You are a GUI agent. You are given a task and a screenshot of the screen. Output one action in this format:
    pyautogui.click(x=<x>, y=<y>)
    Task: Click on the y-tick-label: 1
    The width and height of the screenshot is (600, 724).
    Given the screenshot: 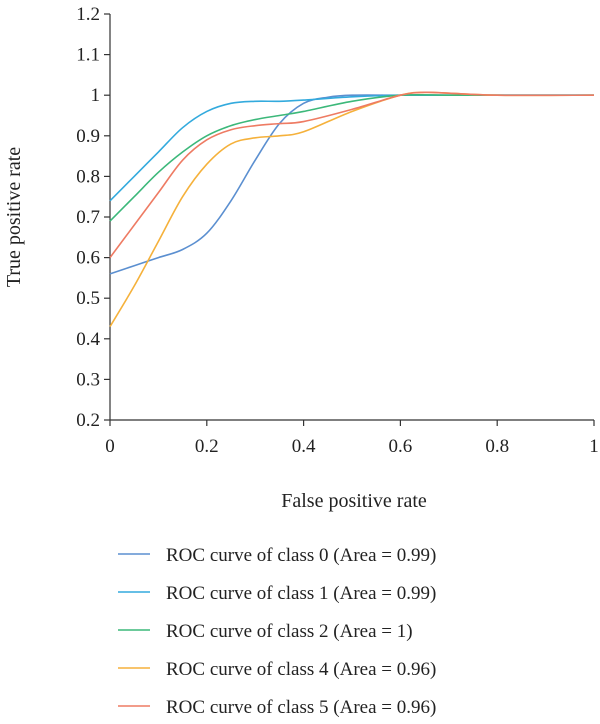 What is the action you would take?
    pyautogui.click(x=96, y=95)
    